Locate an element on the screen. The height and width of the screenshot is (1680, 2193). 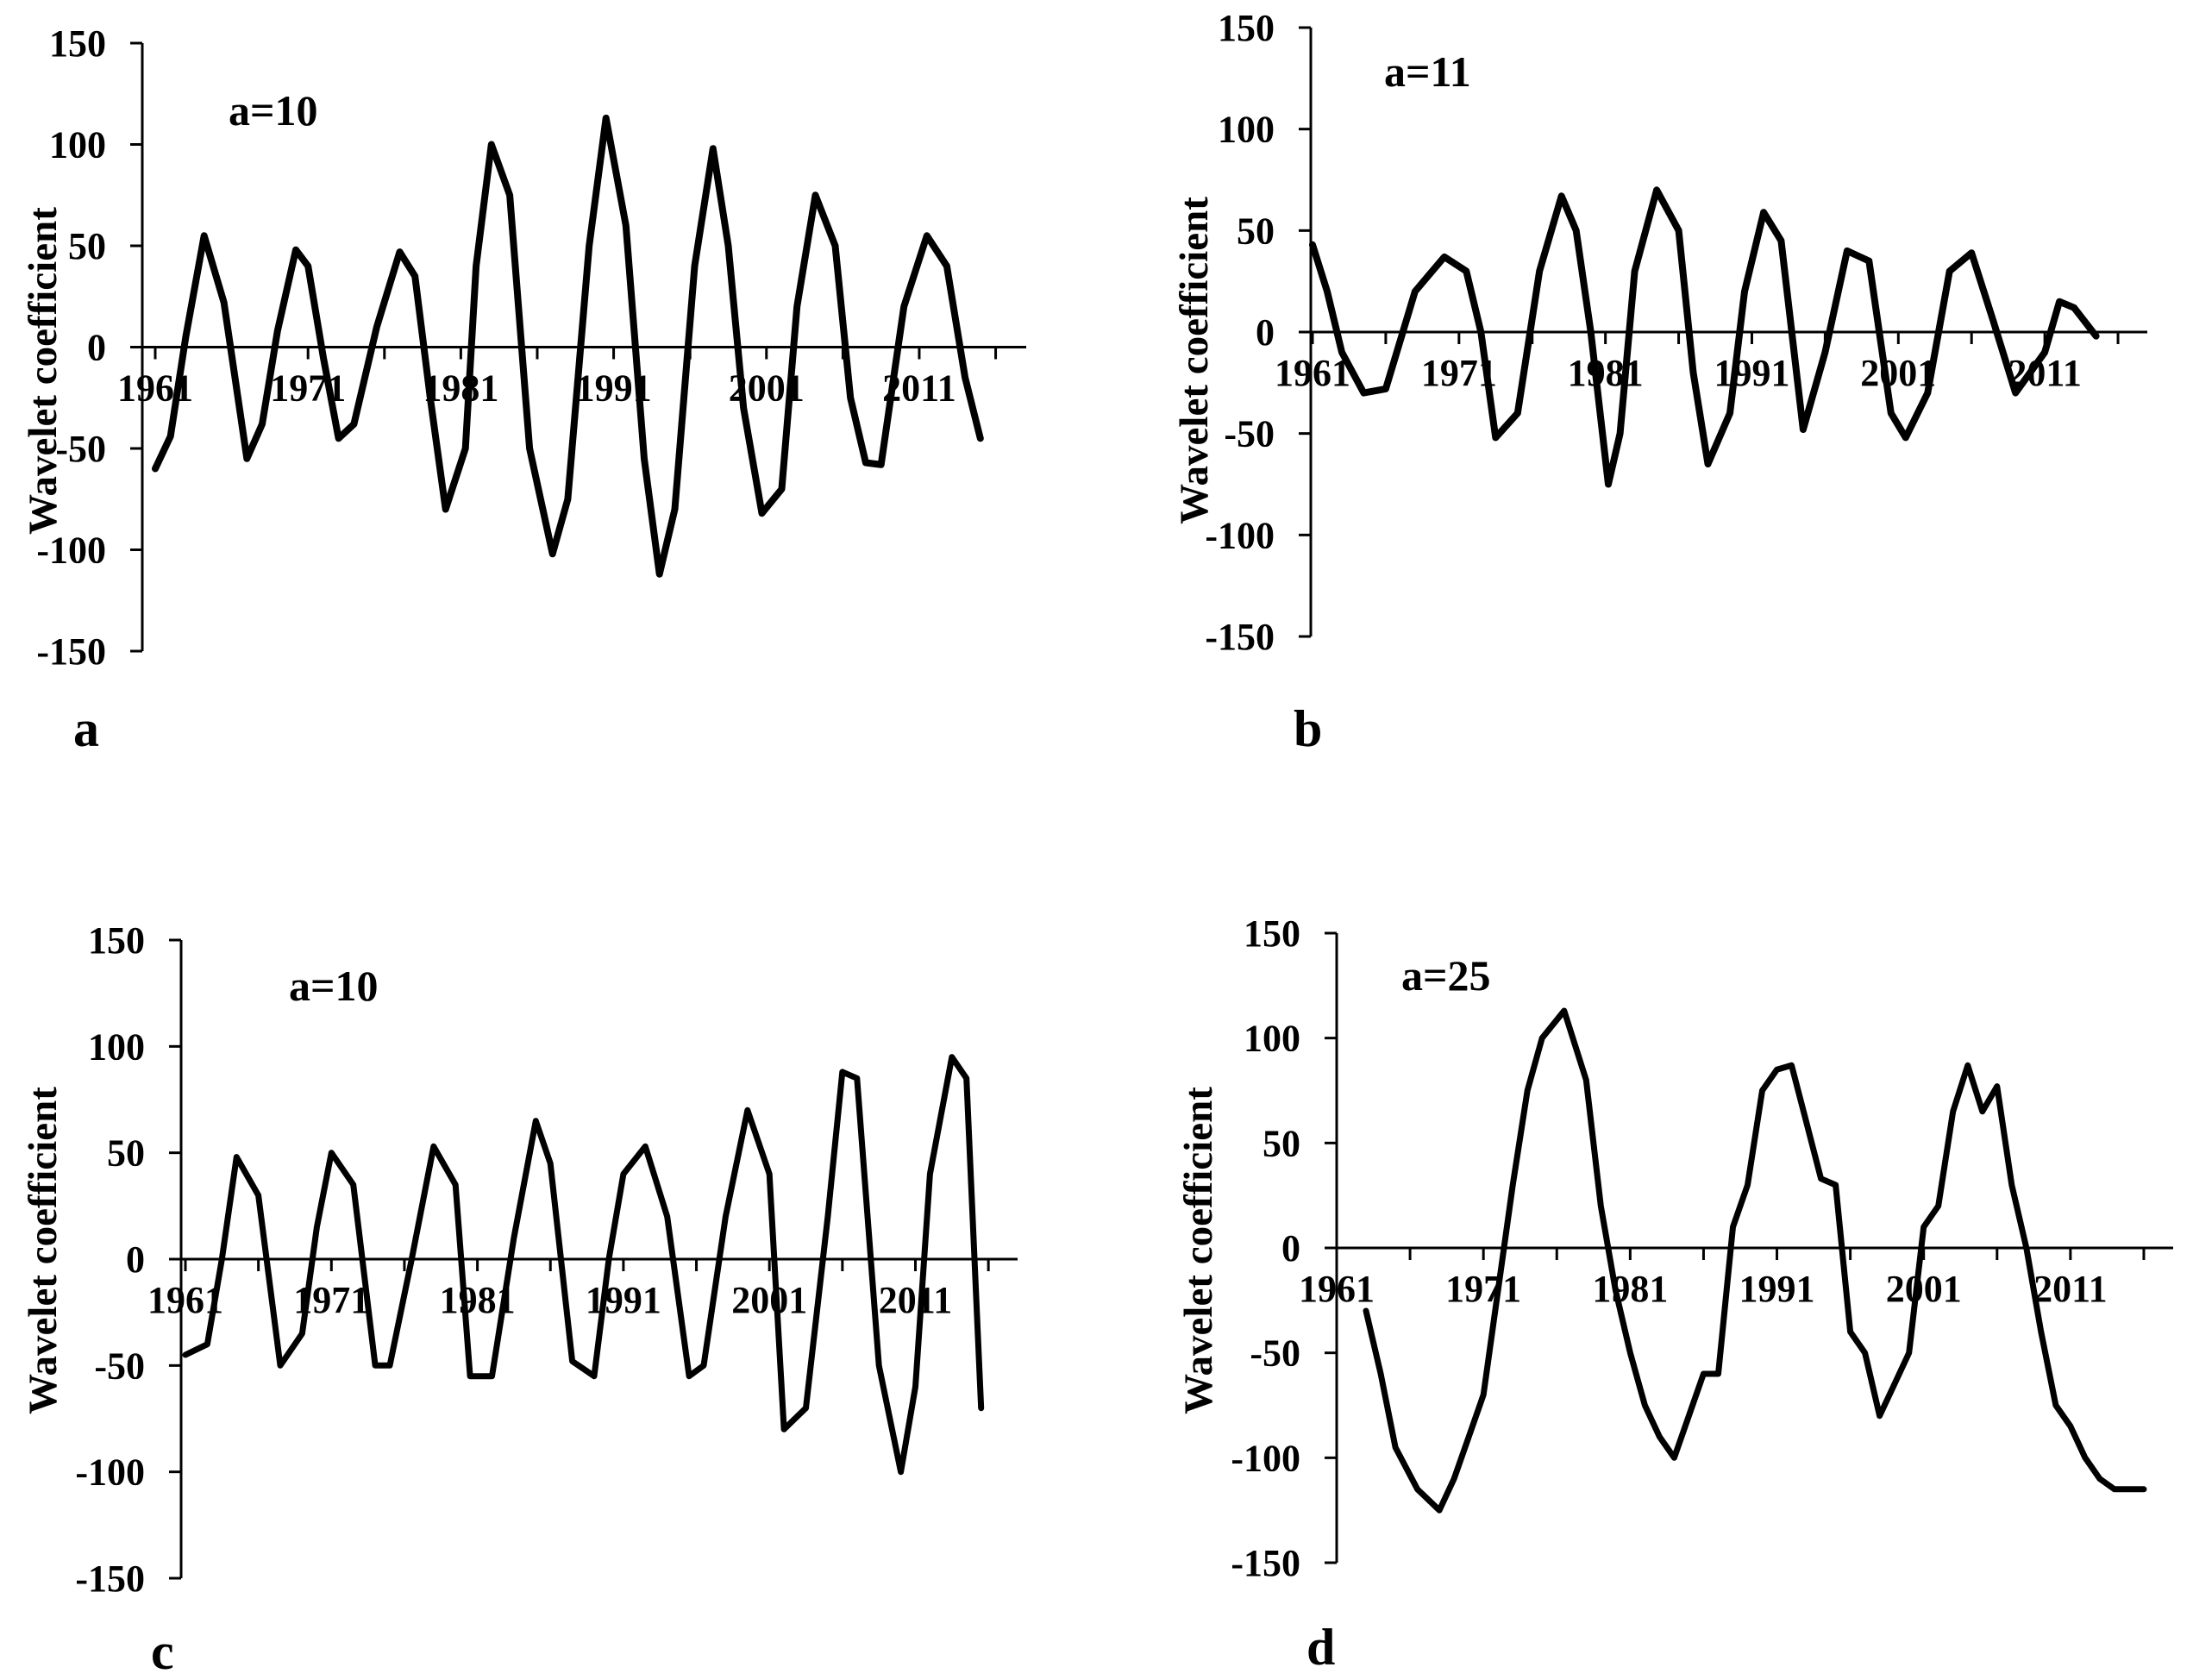
panel-label: d is located at coordinates (1320, 1648).